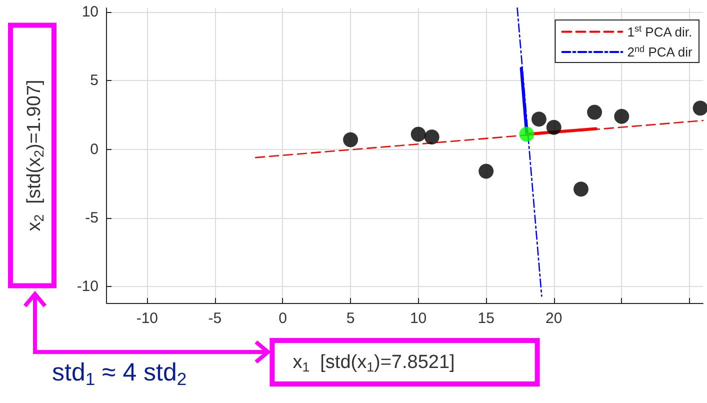 The height and width of the screenshot is (403, 707). I want to click on y-tick-label: 5, so click(94, 81).